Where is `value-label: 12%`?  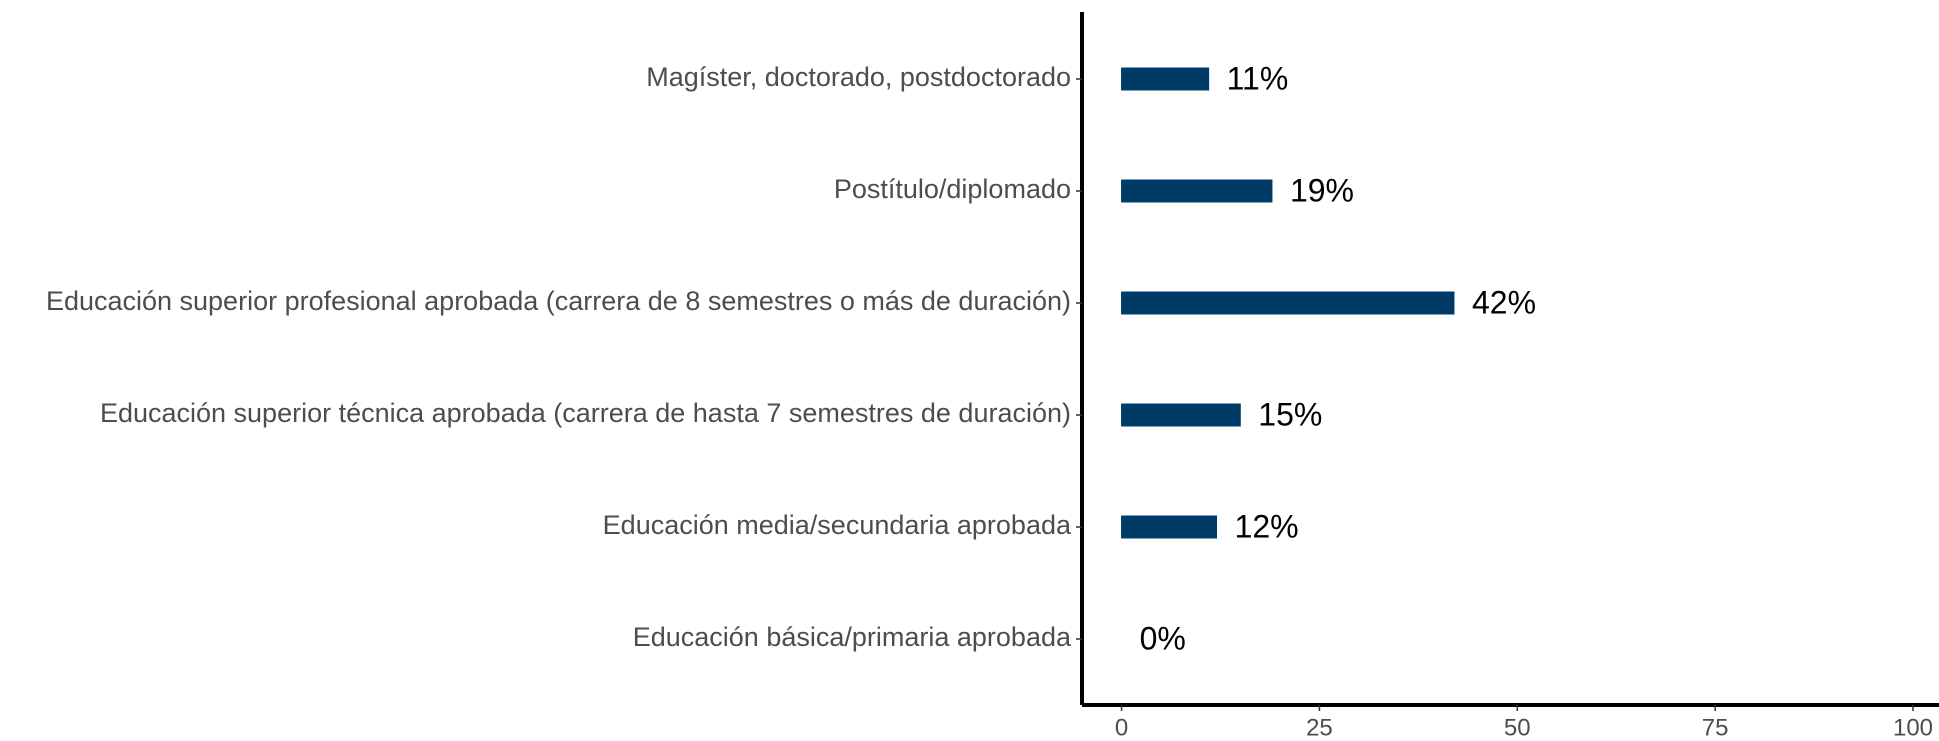 value-label: 12% is located at coordinates (1267, 526).